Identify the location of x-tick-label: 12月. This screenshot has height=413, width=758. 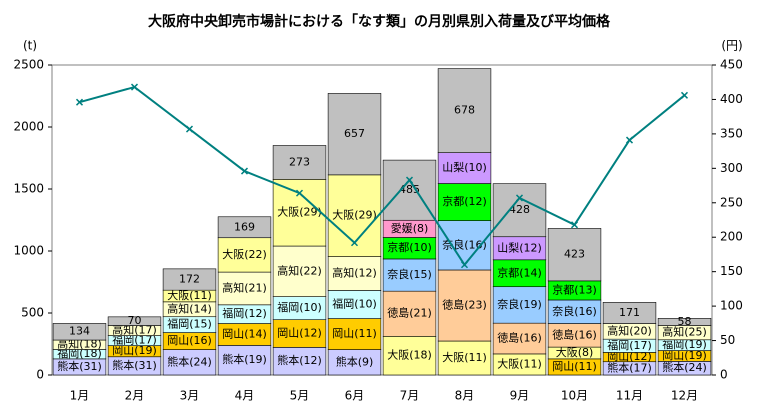
(684, 396).